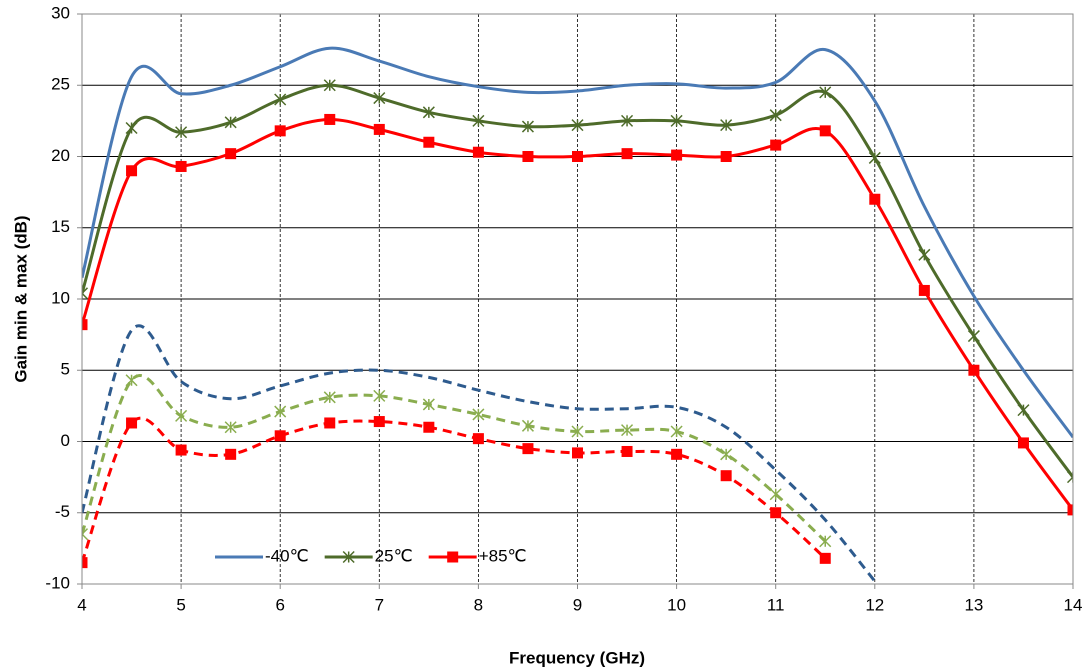  What do you see at coordinates (65, 440) in the screenshot?
I see `y-tick-label: 0` at bounding box center [65, 440].